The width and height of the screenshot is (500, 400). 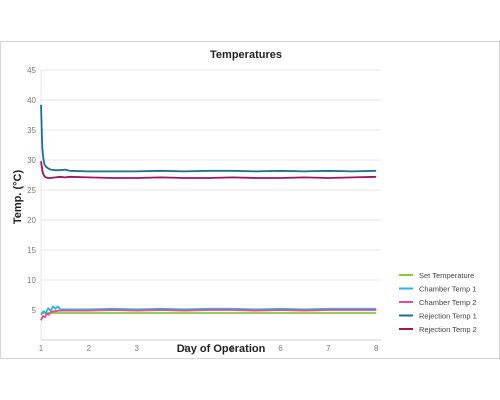 What do you see at coordinates (31, 220) in the screenshot?
I see `y-tick-label: 20` at bounding box center [31, 220].